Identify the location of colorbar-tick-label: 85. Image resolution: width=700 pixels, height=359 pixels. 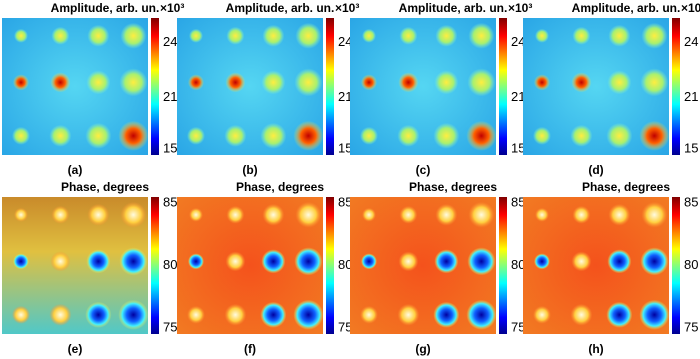
(170, 201).